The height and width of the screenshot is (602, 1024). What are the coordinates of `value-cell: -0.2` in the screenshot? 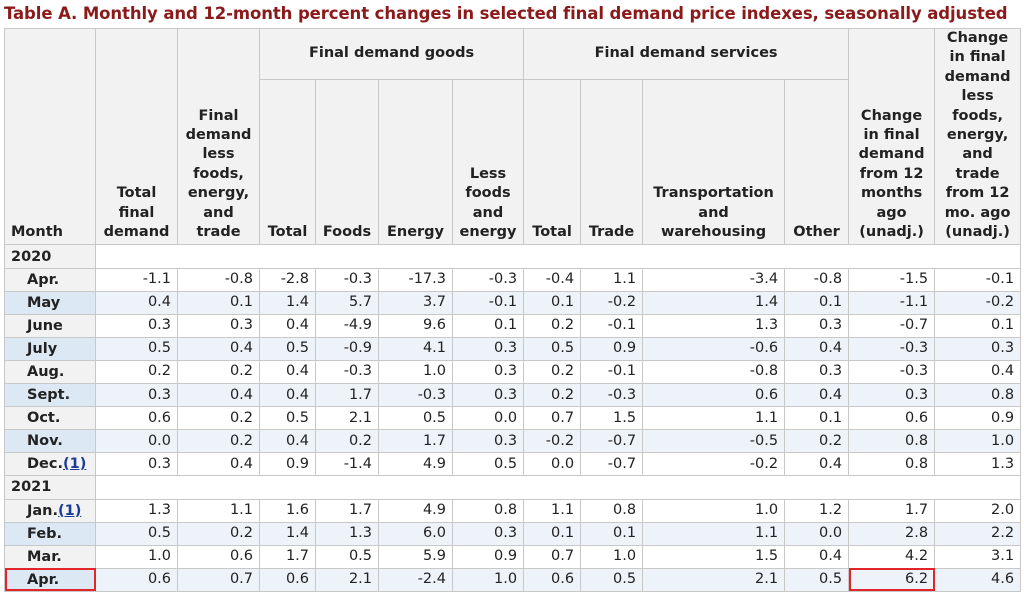 It's located at (978, 302).